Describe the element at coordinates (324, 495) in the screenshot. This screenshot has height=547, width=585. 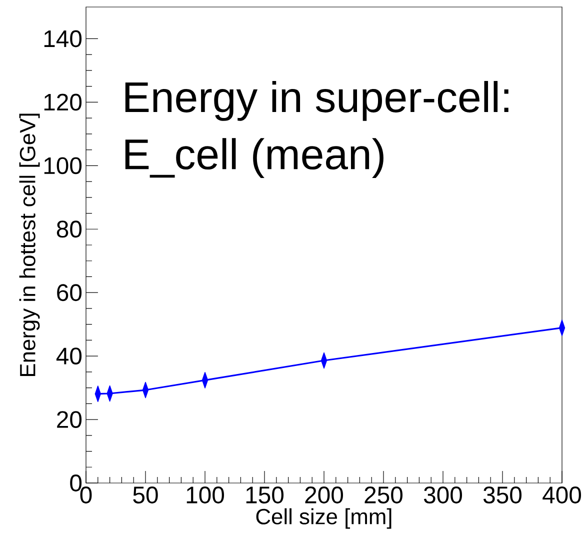
I see `x-tick-label: 200` at that location.